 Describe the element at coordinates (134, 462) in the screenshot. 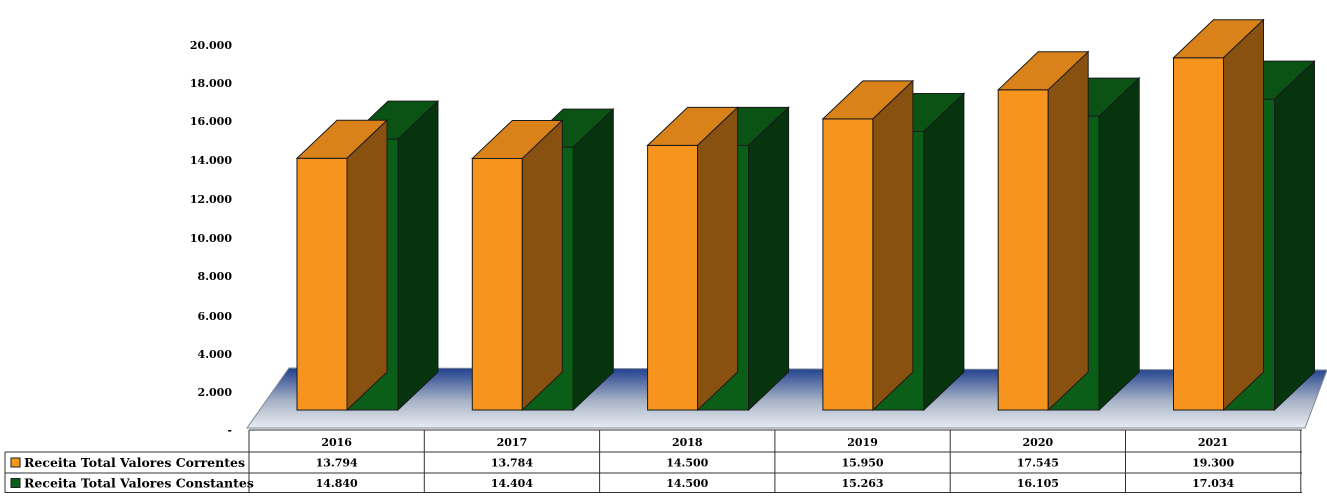

I see `legend-label: Receita Total Valores Correntes` at that location.